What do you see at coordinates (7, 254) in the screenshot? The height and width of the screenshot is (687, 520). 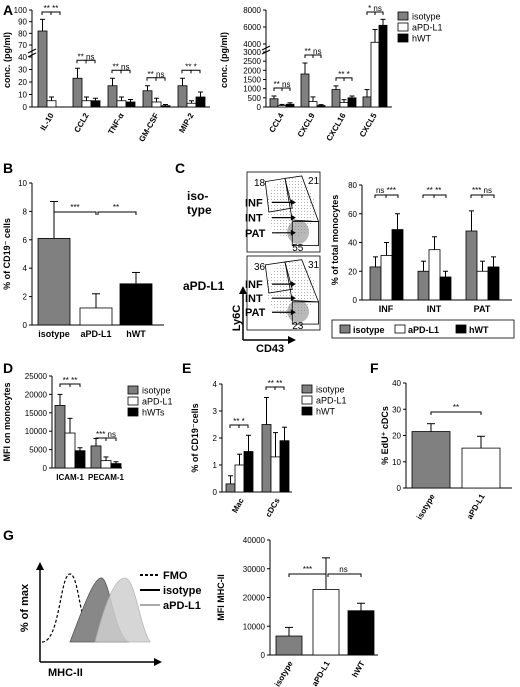 I see `y-axis-label: % of CD19⁻ cells` at bounding box center [7, 254].